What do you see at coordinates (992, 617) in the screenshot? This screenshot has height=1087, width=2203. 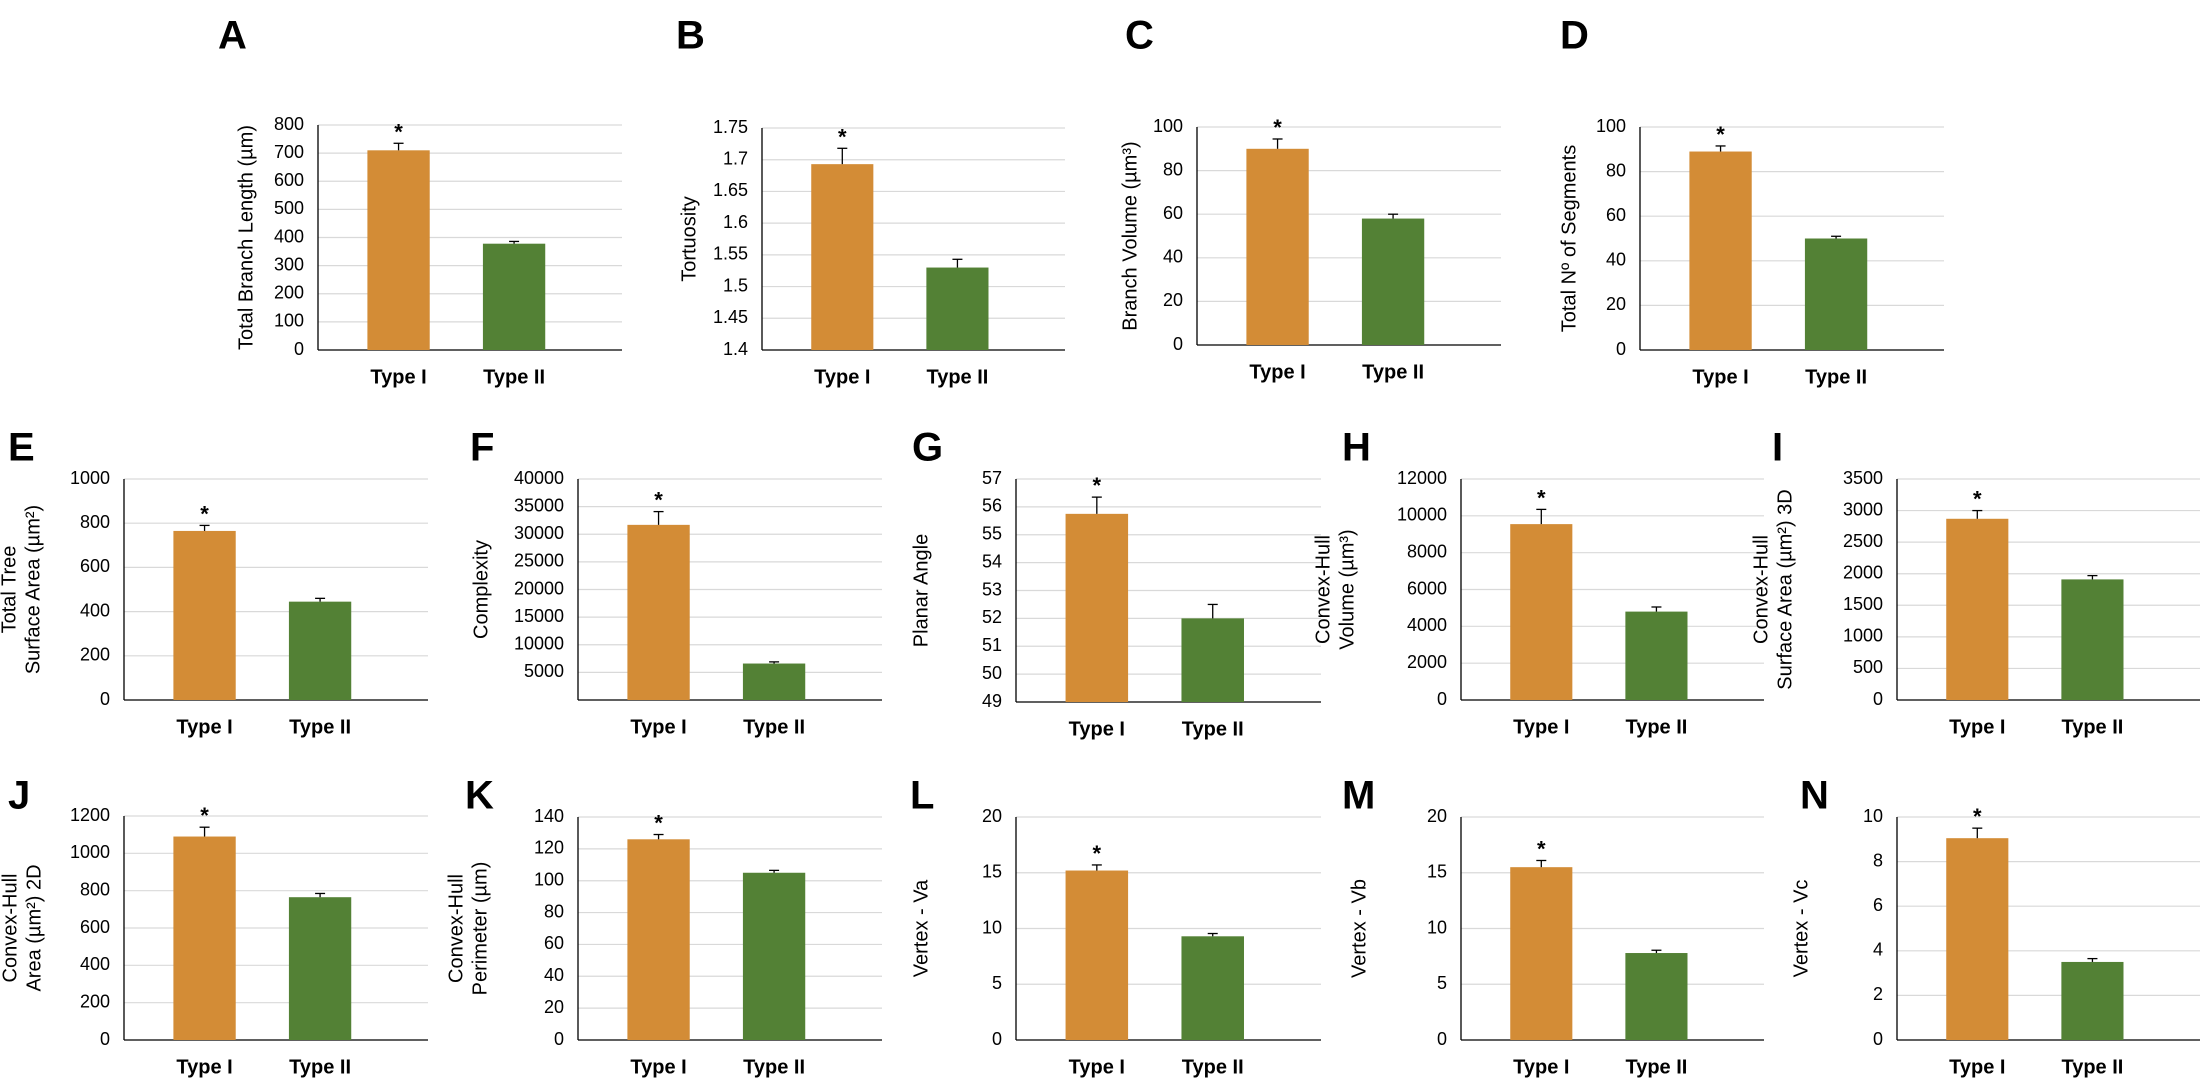 I see `y-tick-label: 52` at bounding box center [992, 617].